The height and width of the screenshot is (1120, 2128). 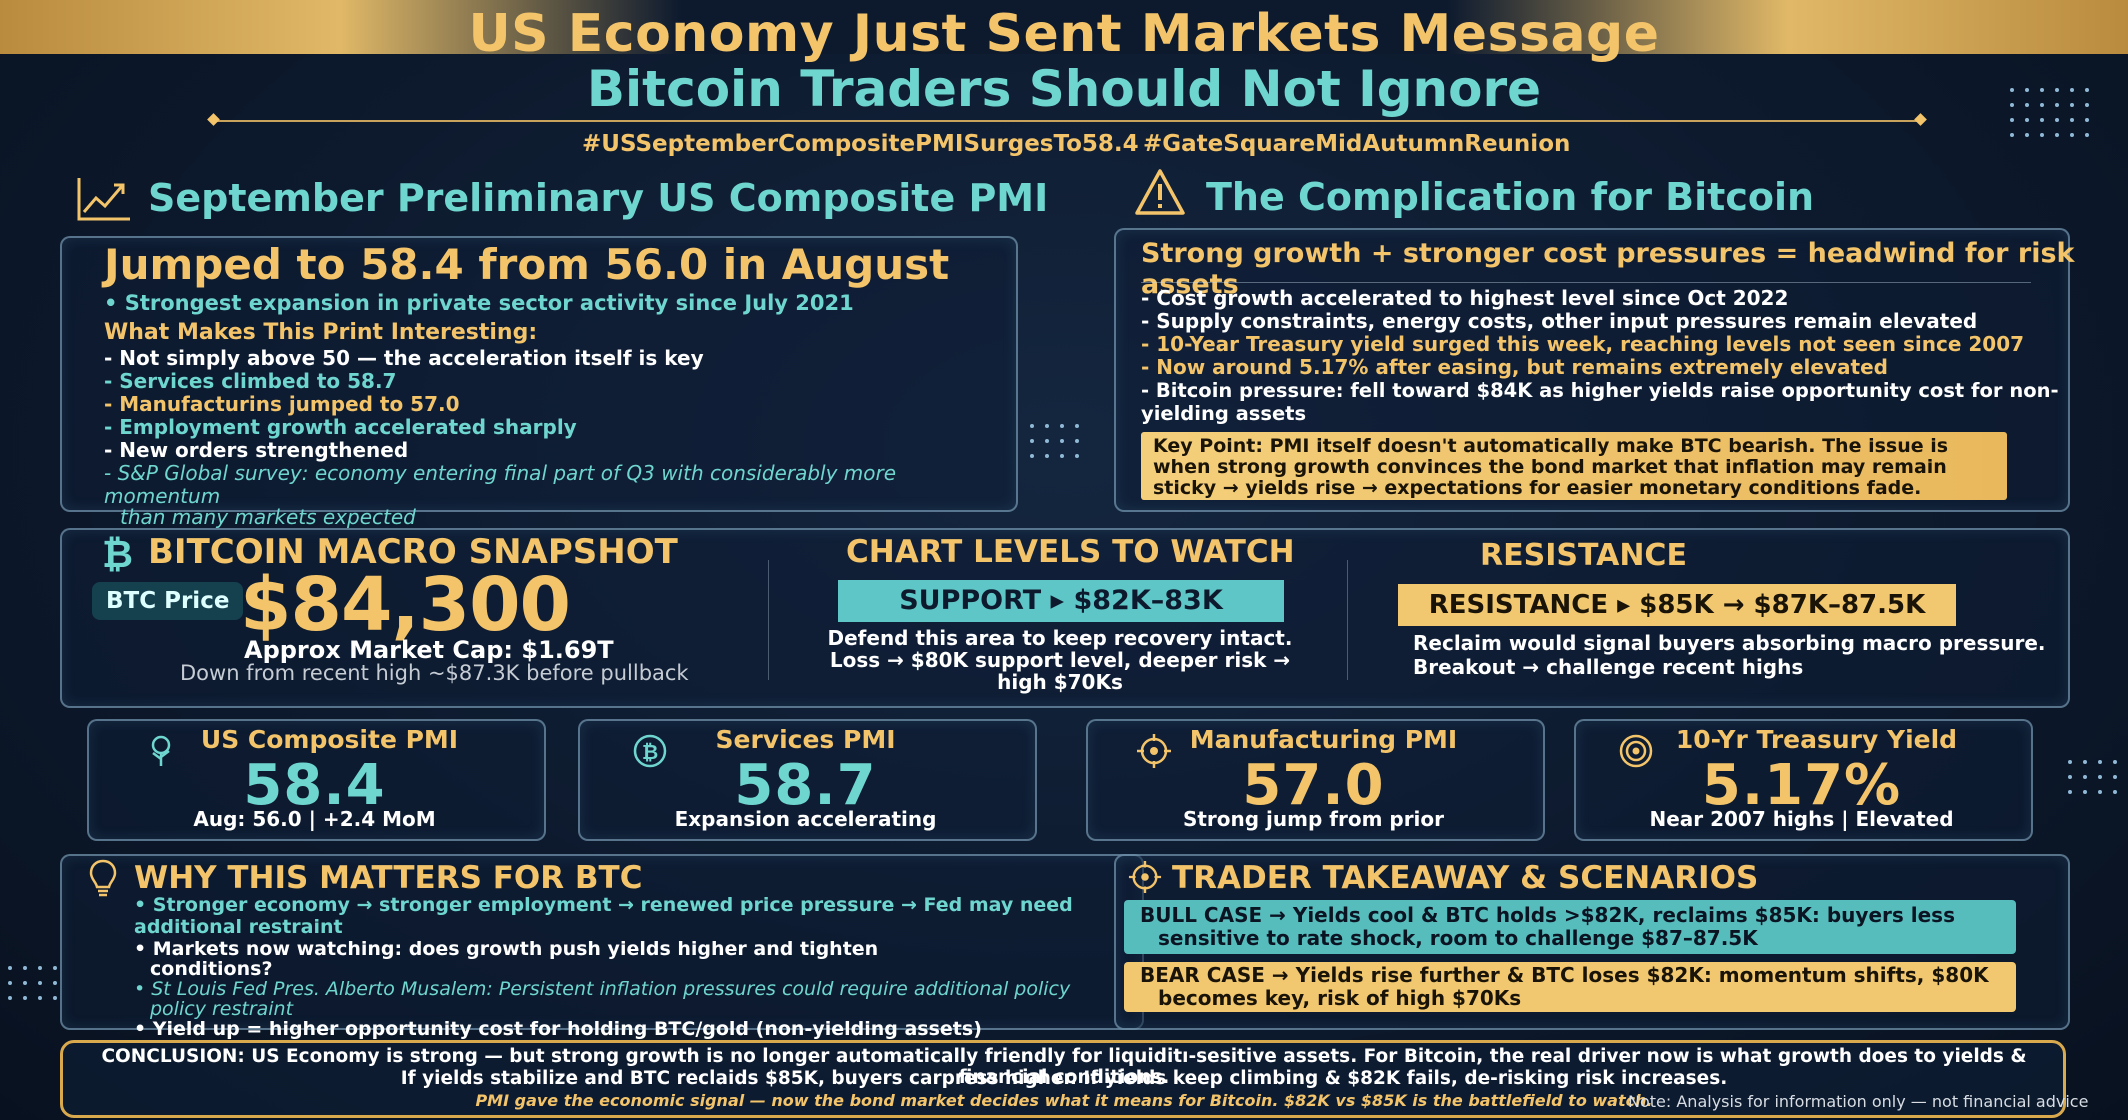 I want to click on conclusion-panel, so click(x=1063, y=1079).